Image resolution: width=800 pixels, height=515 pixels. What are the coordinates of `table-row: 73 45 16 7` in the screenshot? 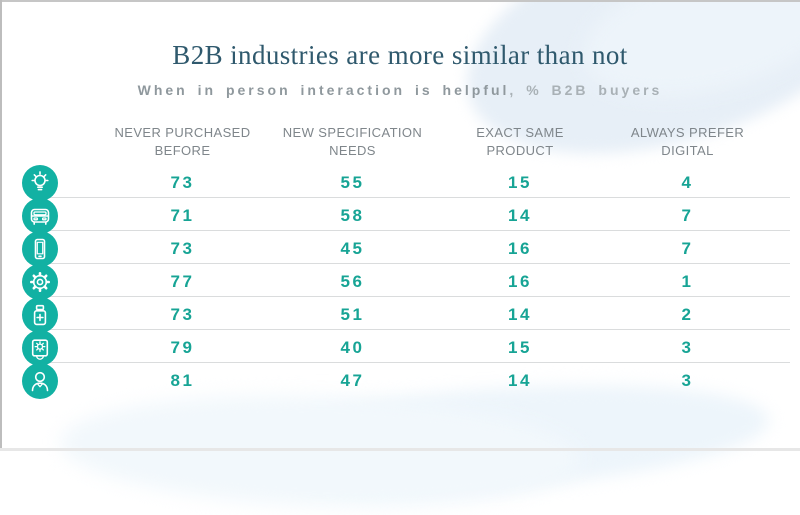 It's located at (405, 249).